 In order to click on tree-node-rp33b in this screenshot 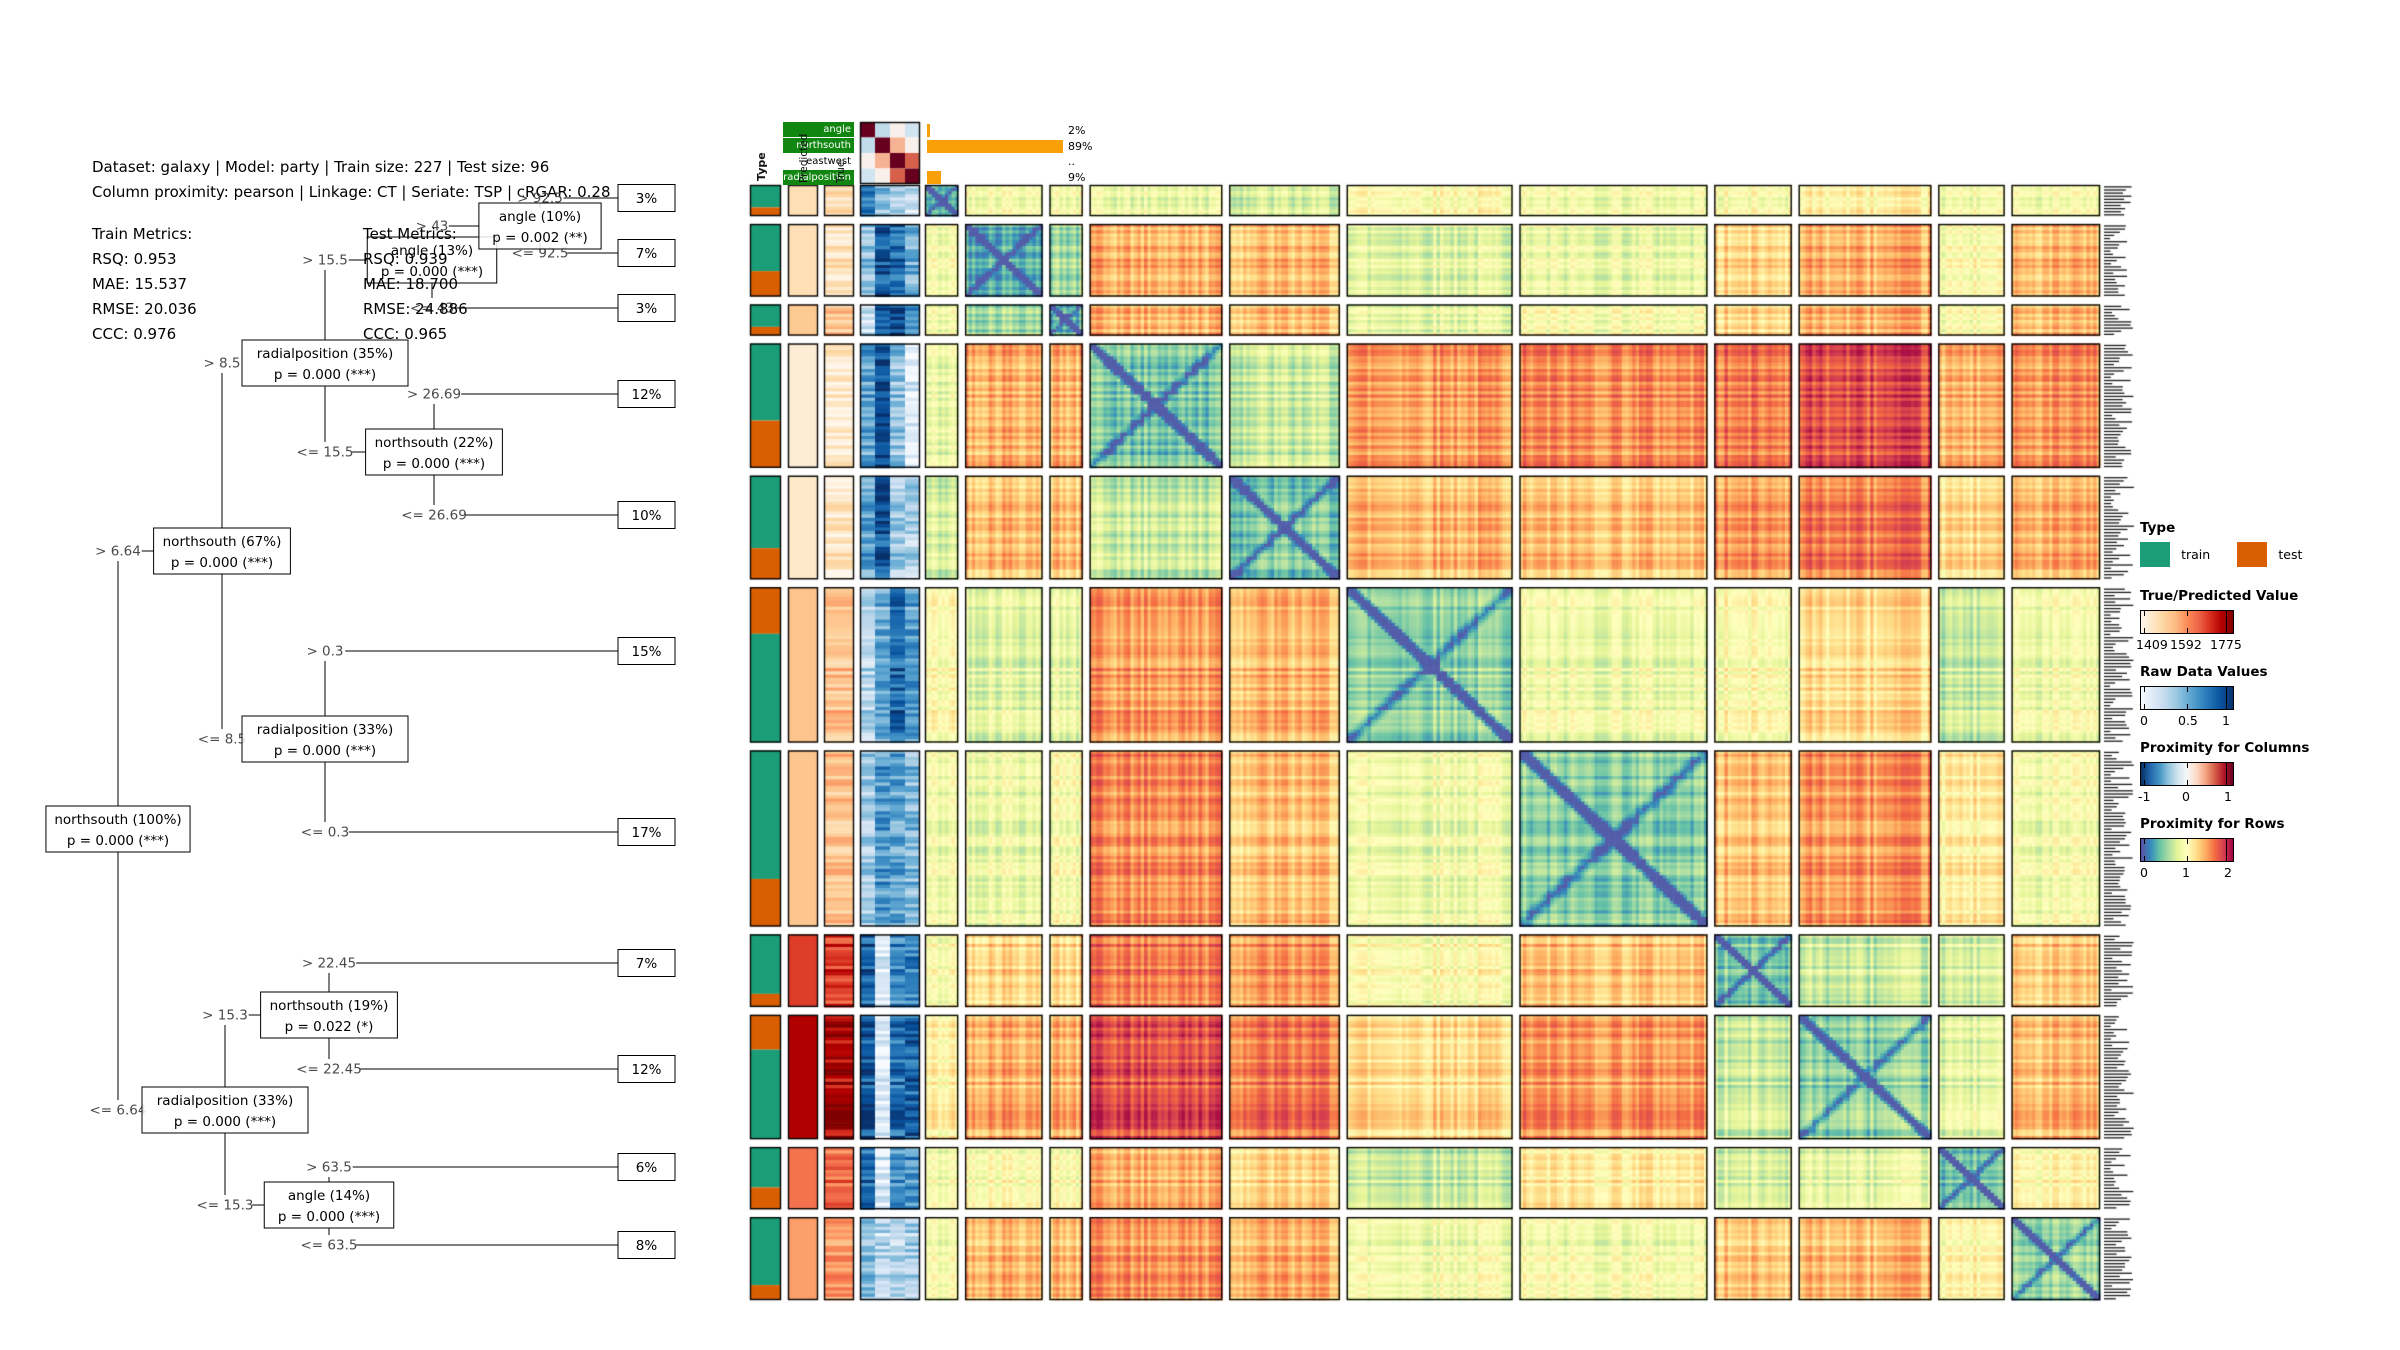, I will do `click(225, 1110)`.